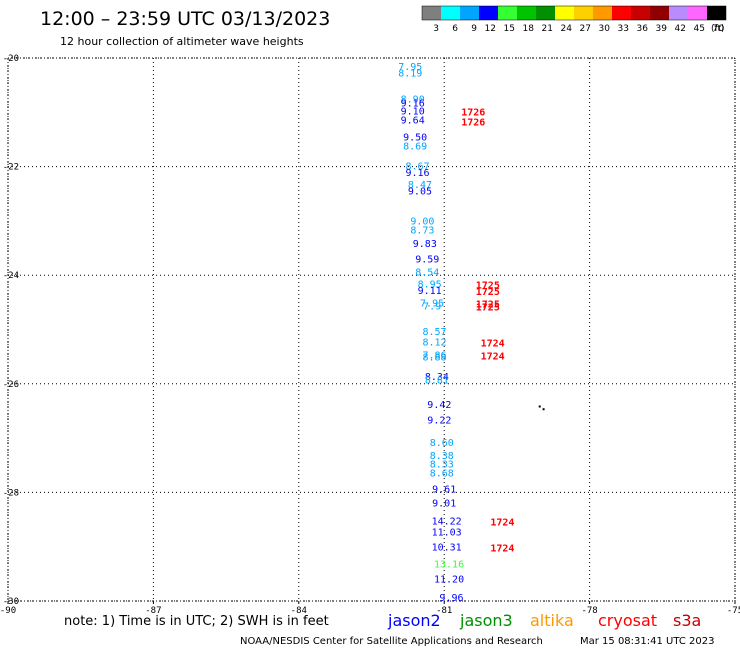 The width and height of the screenshot is (740, 650). Describe the element at coordinates (447, 532) in the screenshot. I see `swh-label: 11.03` at that location.